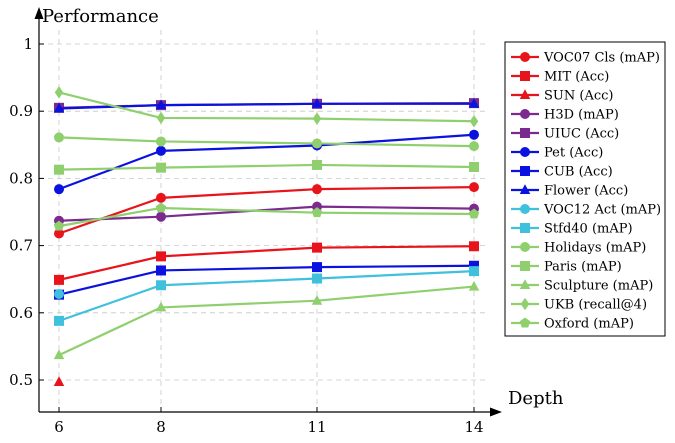 The width and height of the screenshot is (675, 443). I want to click on y-axis-title: Performance, so click(100, 16).